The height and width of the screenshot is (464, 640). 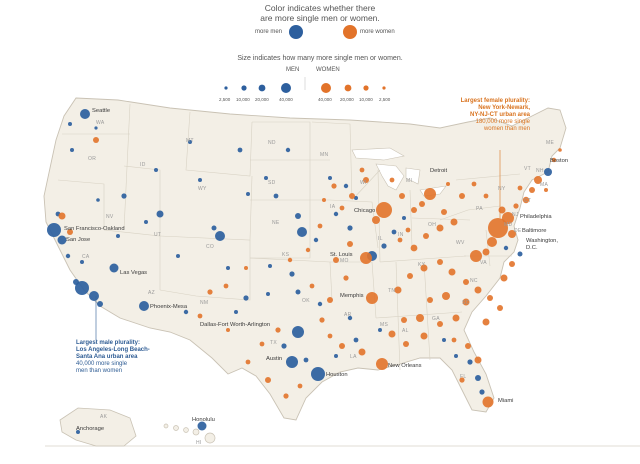 I want to click on men-tick-4: 40,000, so click(x=286, y=99).